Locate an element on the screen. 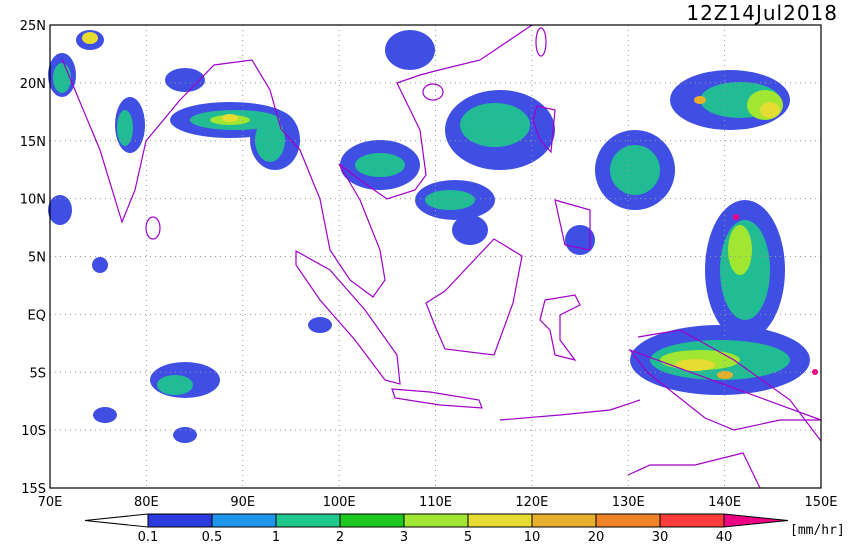 The width and height of the screenshot is (864, 544). colorbar-label: 10 is located at coordinates (532, 537).